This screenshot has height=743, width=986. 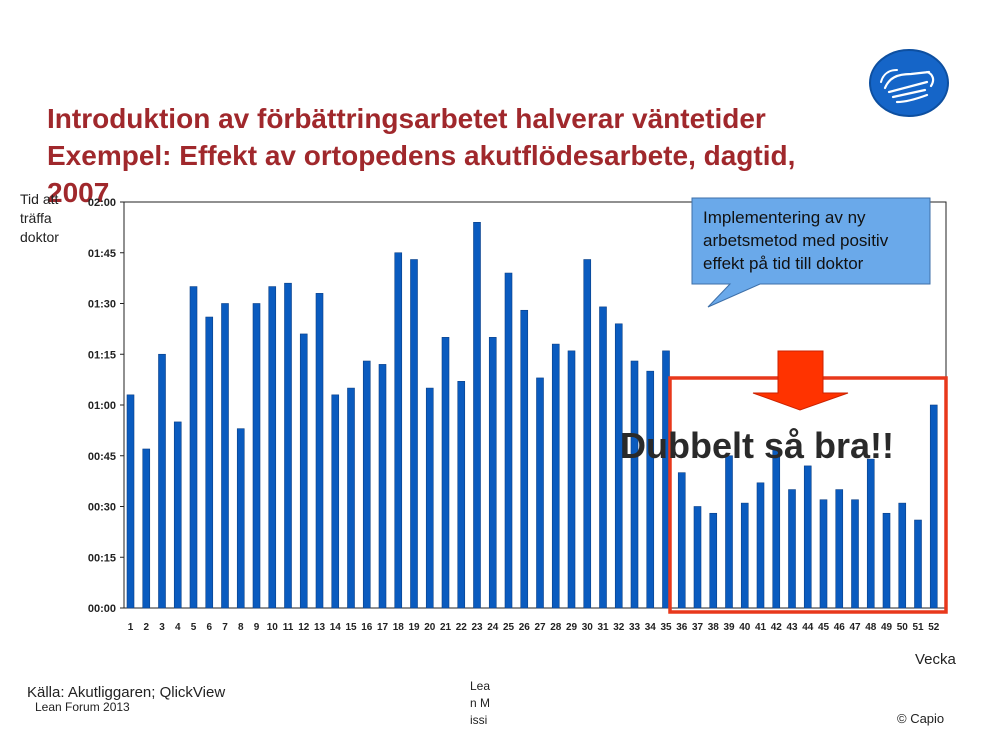 What do you see at coordinates (651, 627) in the screenshot?
I see `x-tick-label: 34` at bounding box center [651, 627].